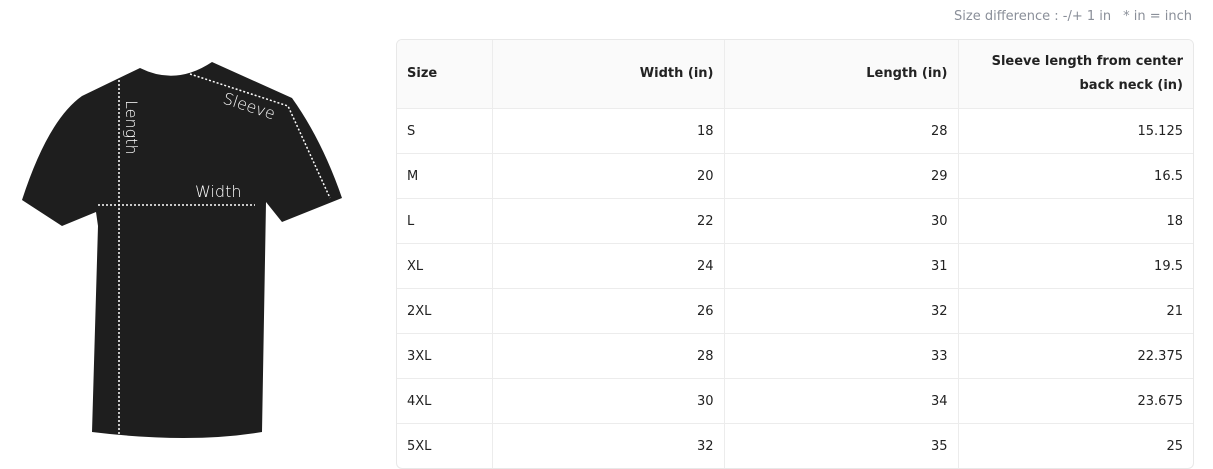 This screenshot has width=1213, height=469. I want to click on table-cell: 20, so click(607, 176).